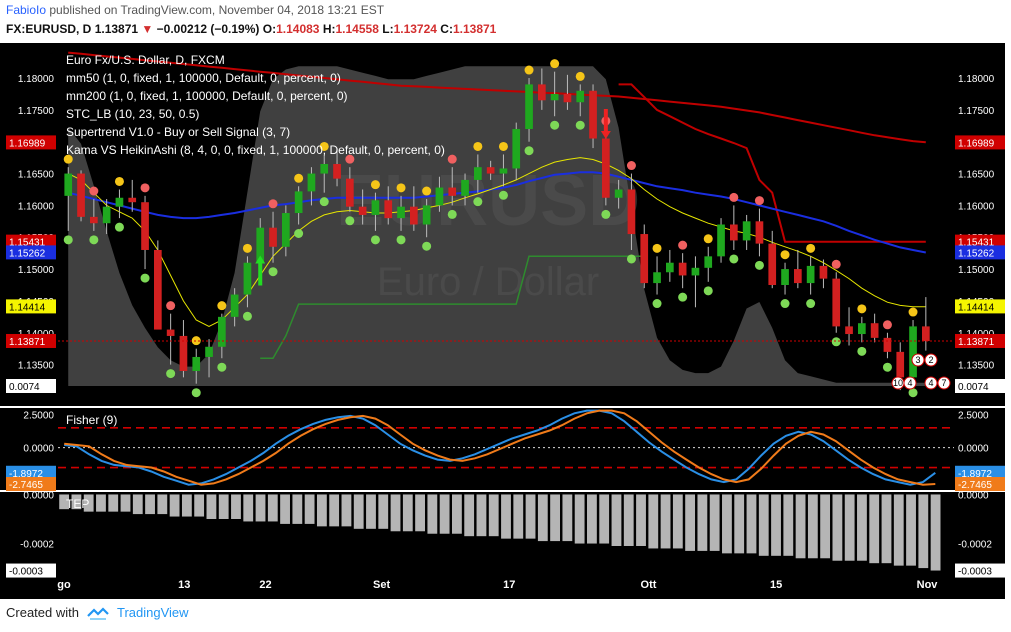 Image resolution: width=1011 pixels, height=632 pixels. I want to click on time-tick-label: 13, so click(184, 585).